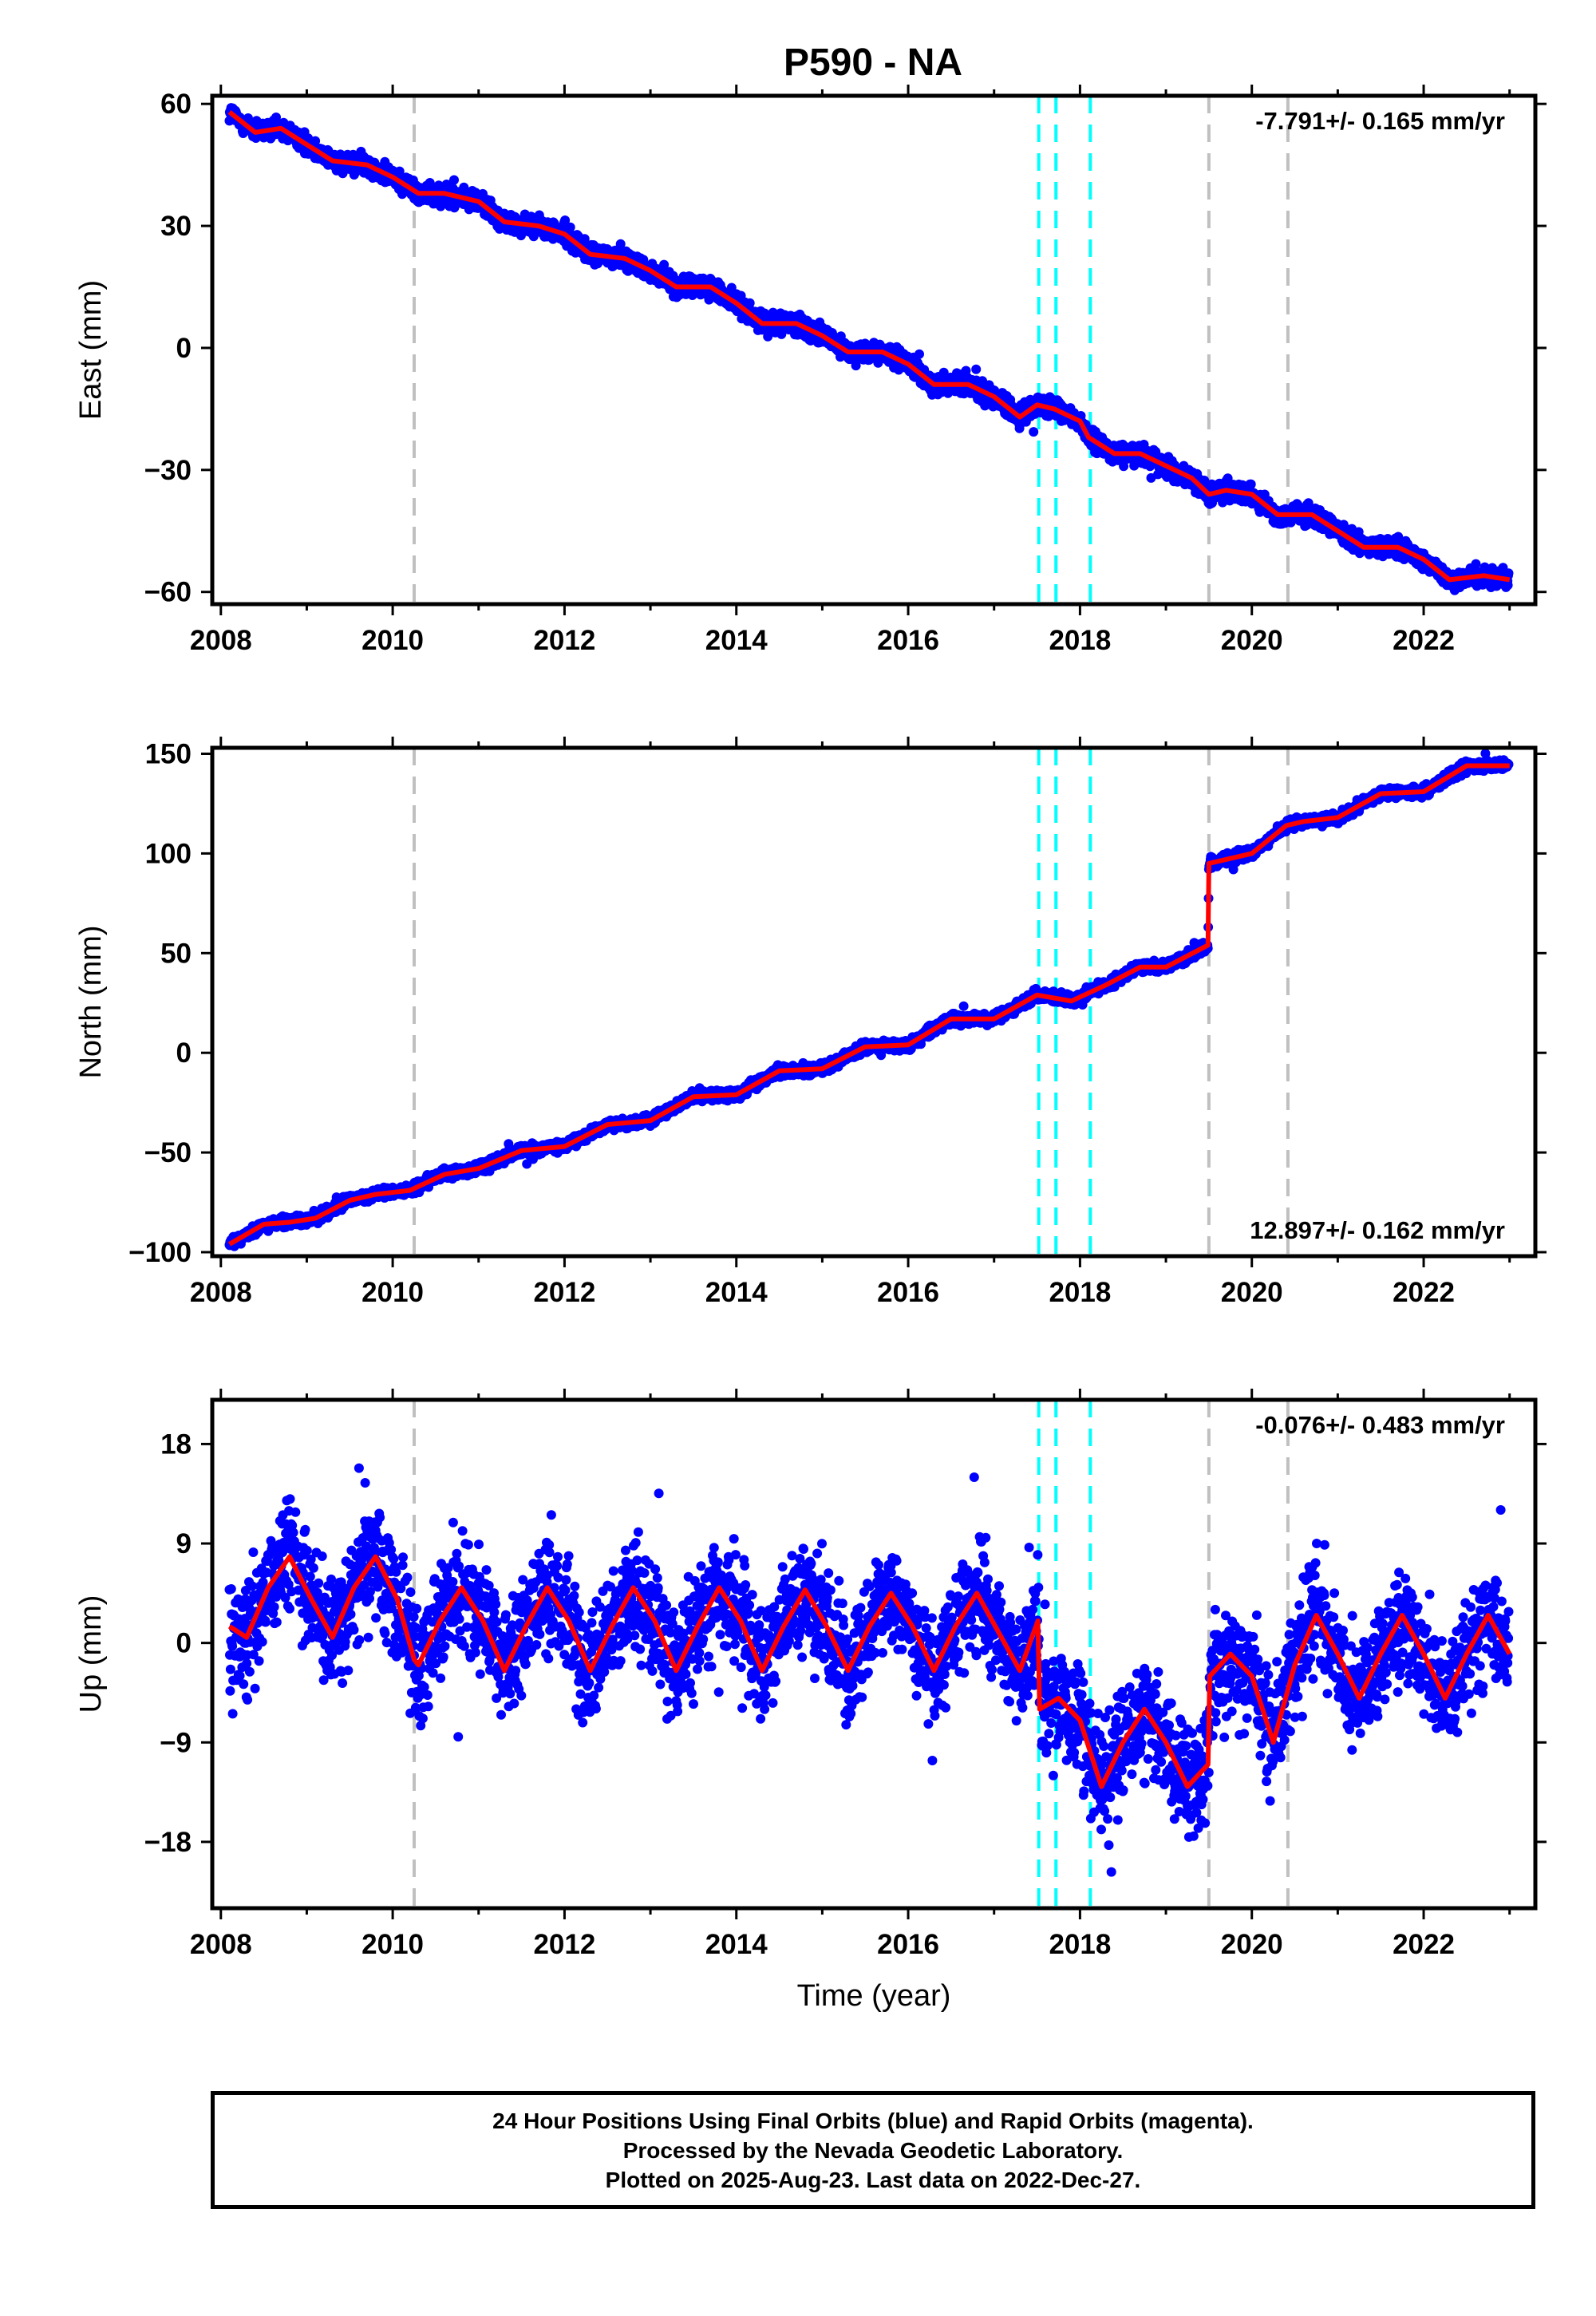  I want to click on rate-label-east: -7.791+/- 0.165 mm/yr, so click(1380, 121).